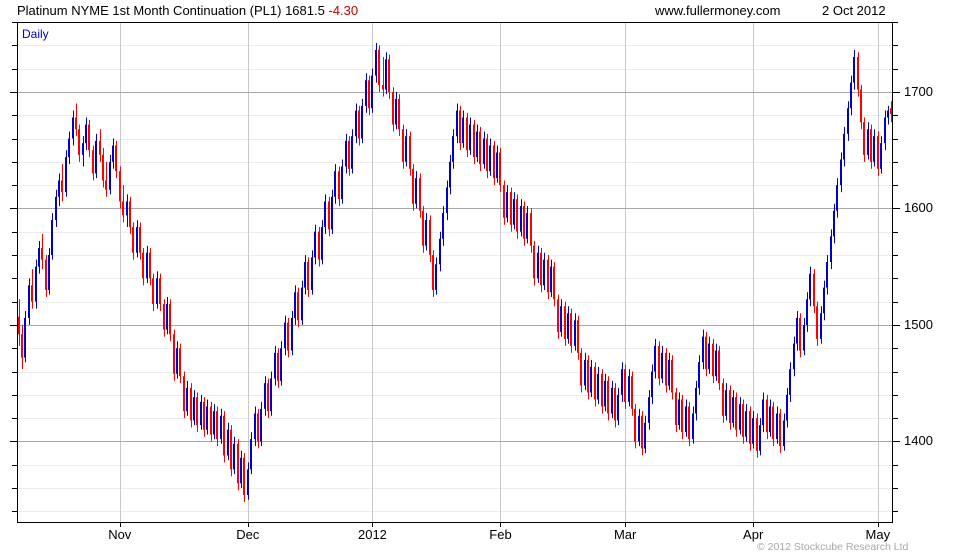 The image size is (980, 560). I want to click on price-change: -4.30, so click(343, 10).